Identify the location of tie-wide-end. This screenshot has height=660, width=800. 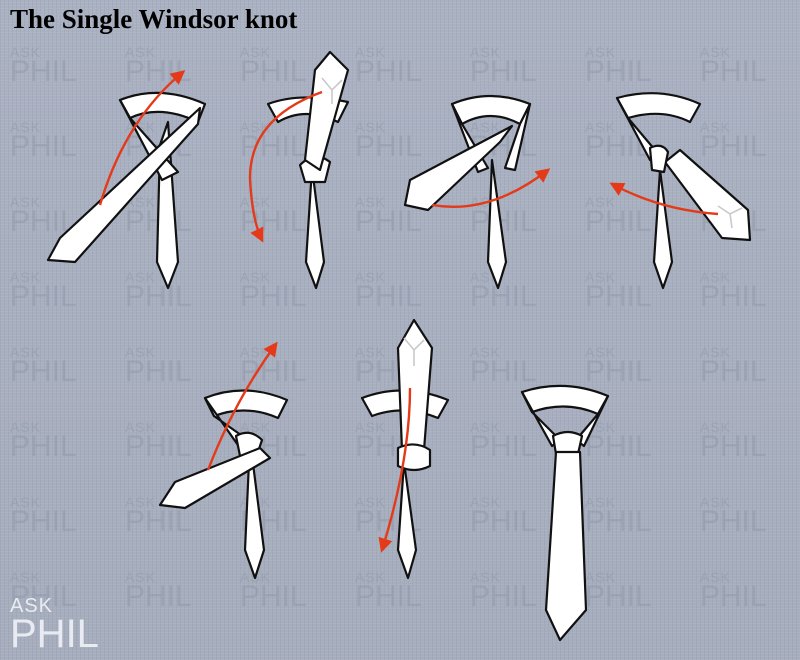
(124, 185).